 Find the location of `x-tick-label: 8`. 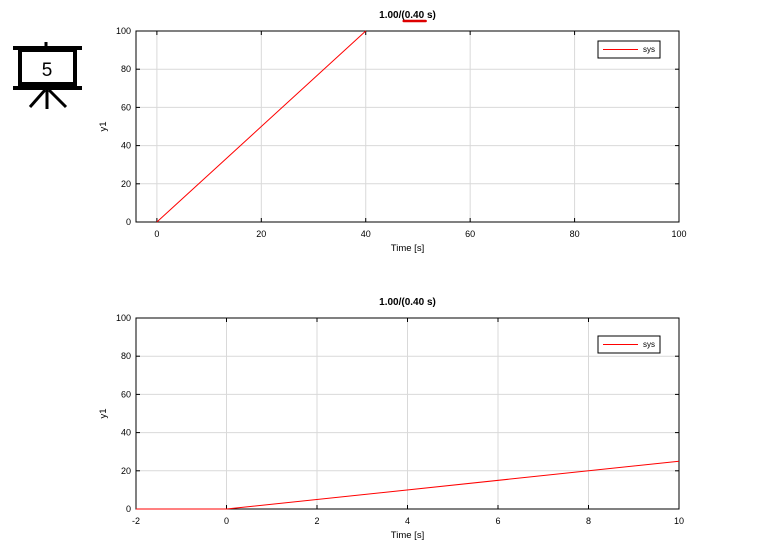

x-tick-label: 8 is located at coordinates (588, 521).